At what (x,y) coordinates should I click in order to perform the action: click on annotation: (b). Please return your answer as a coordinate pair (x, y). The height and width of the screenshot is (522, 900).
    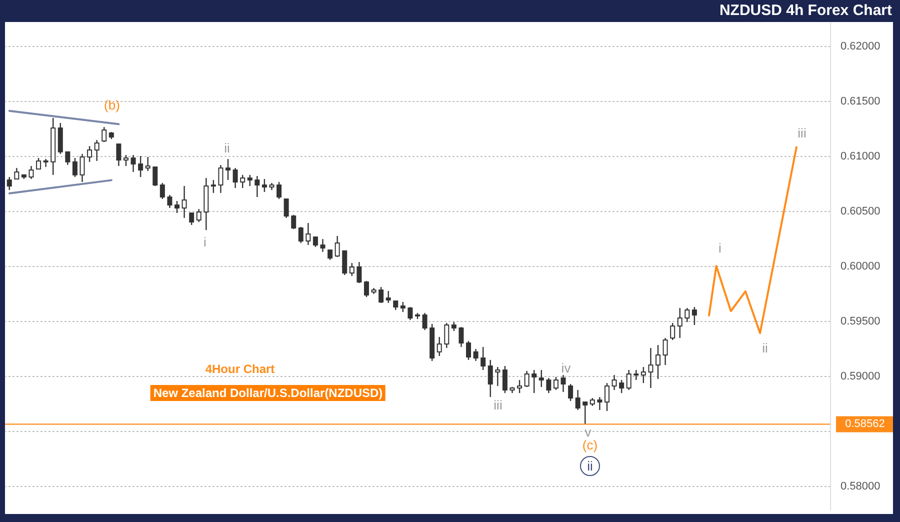
    Looking at the image, I should click on (112, 105).